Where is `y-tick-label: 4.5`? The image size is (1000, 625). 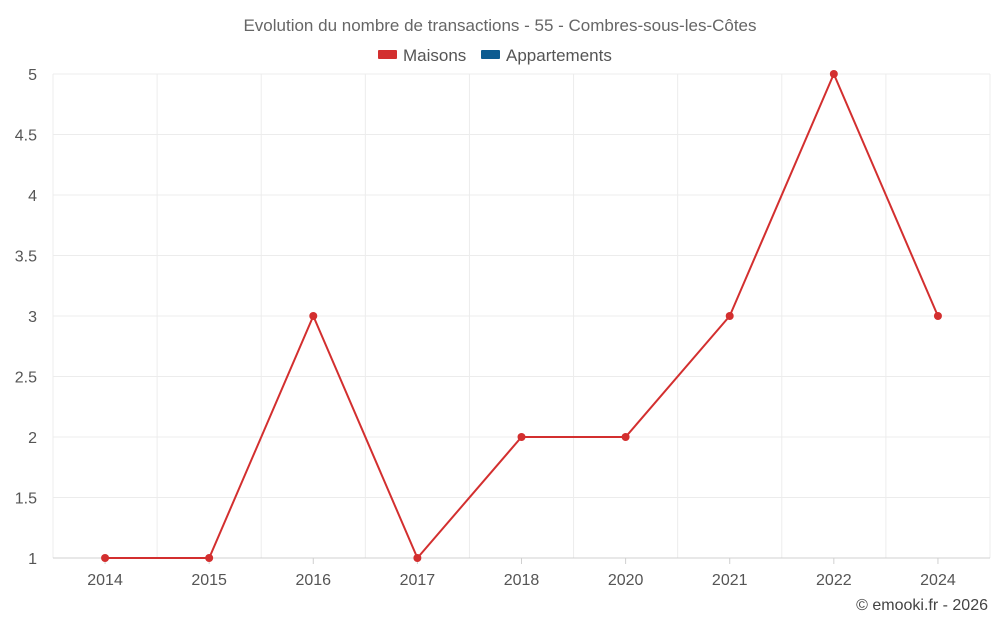
y-tick-label: 4.5 is located at coordinates (26, 136).